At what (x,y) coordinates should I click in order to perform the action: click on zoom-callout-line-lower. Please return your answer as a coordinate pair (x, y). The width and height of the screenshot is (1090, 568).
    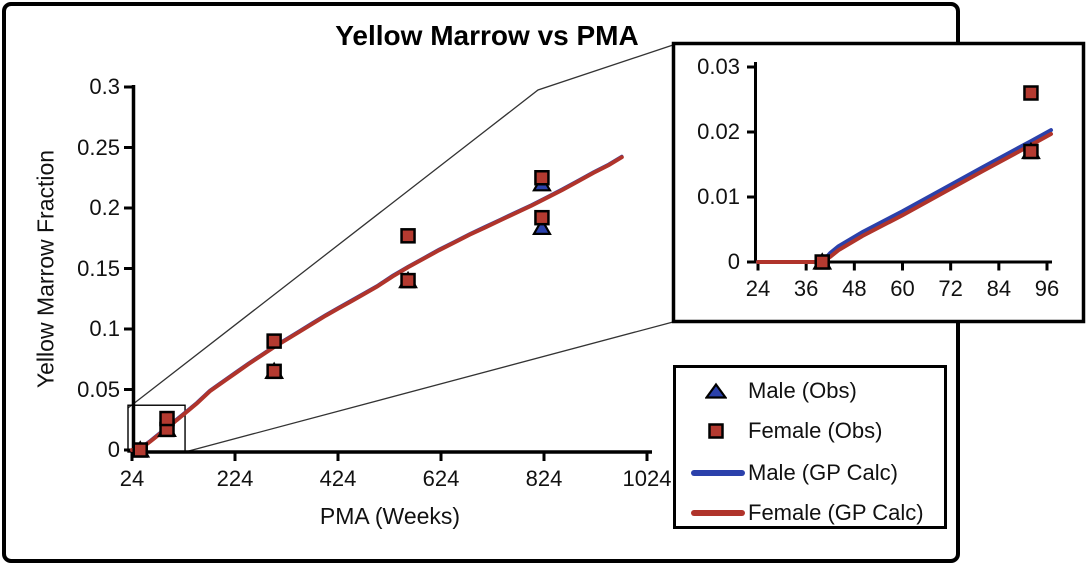
    Looking at the image, I should click on (429, 387).